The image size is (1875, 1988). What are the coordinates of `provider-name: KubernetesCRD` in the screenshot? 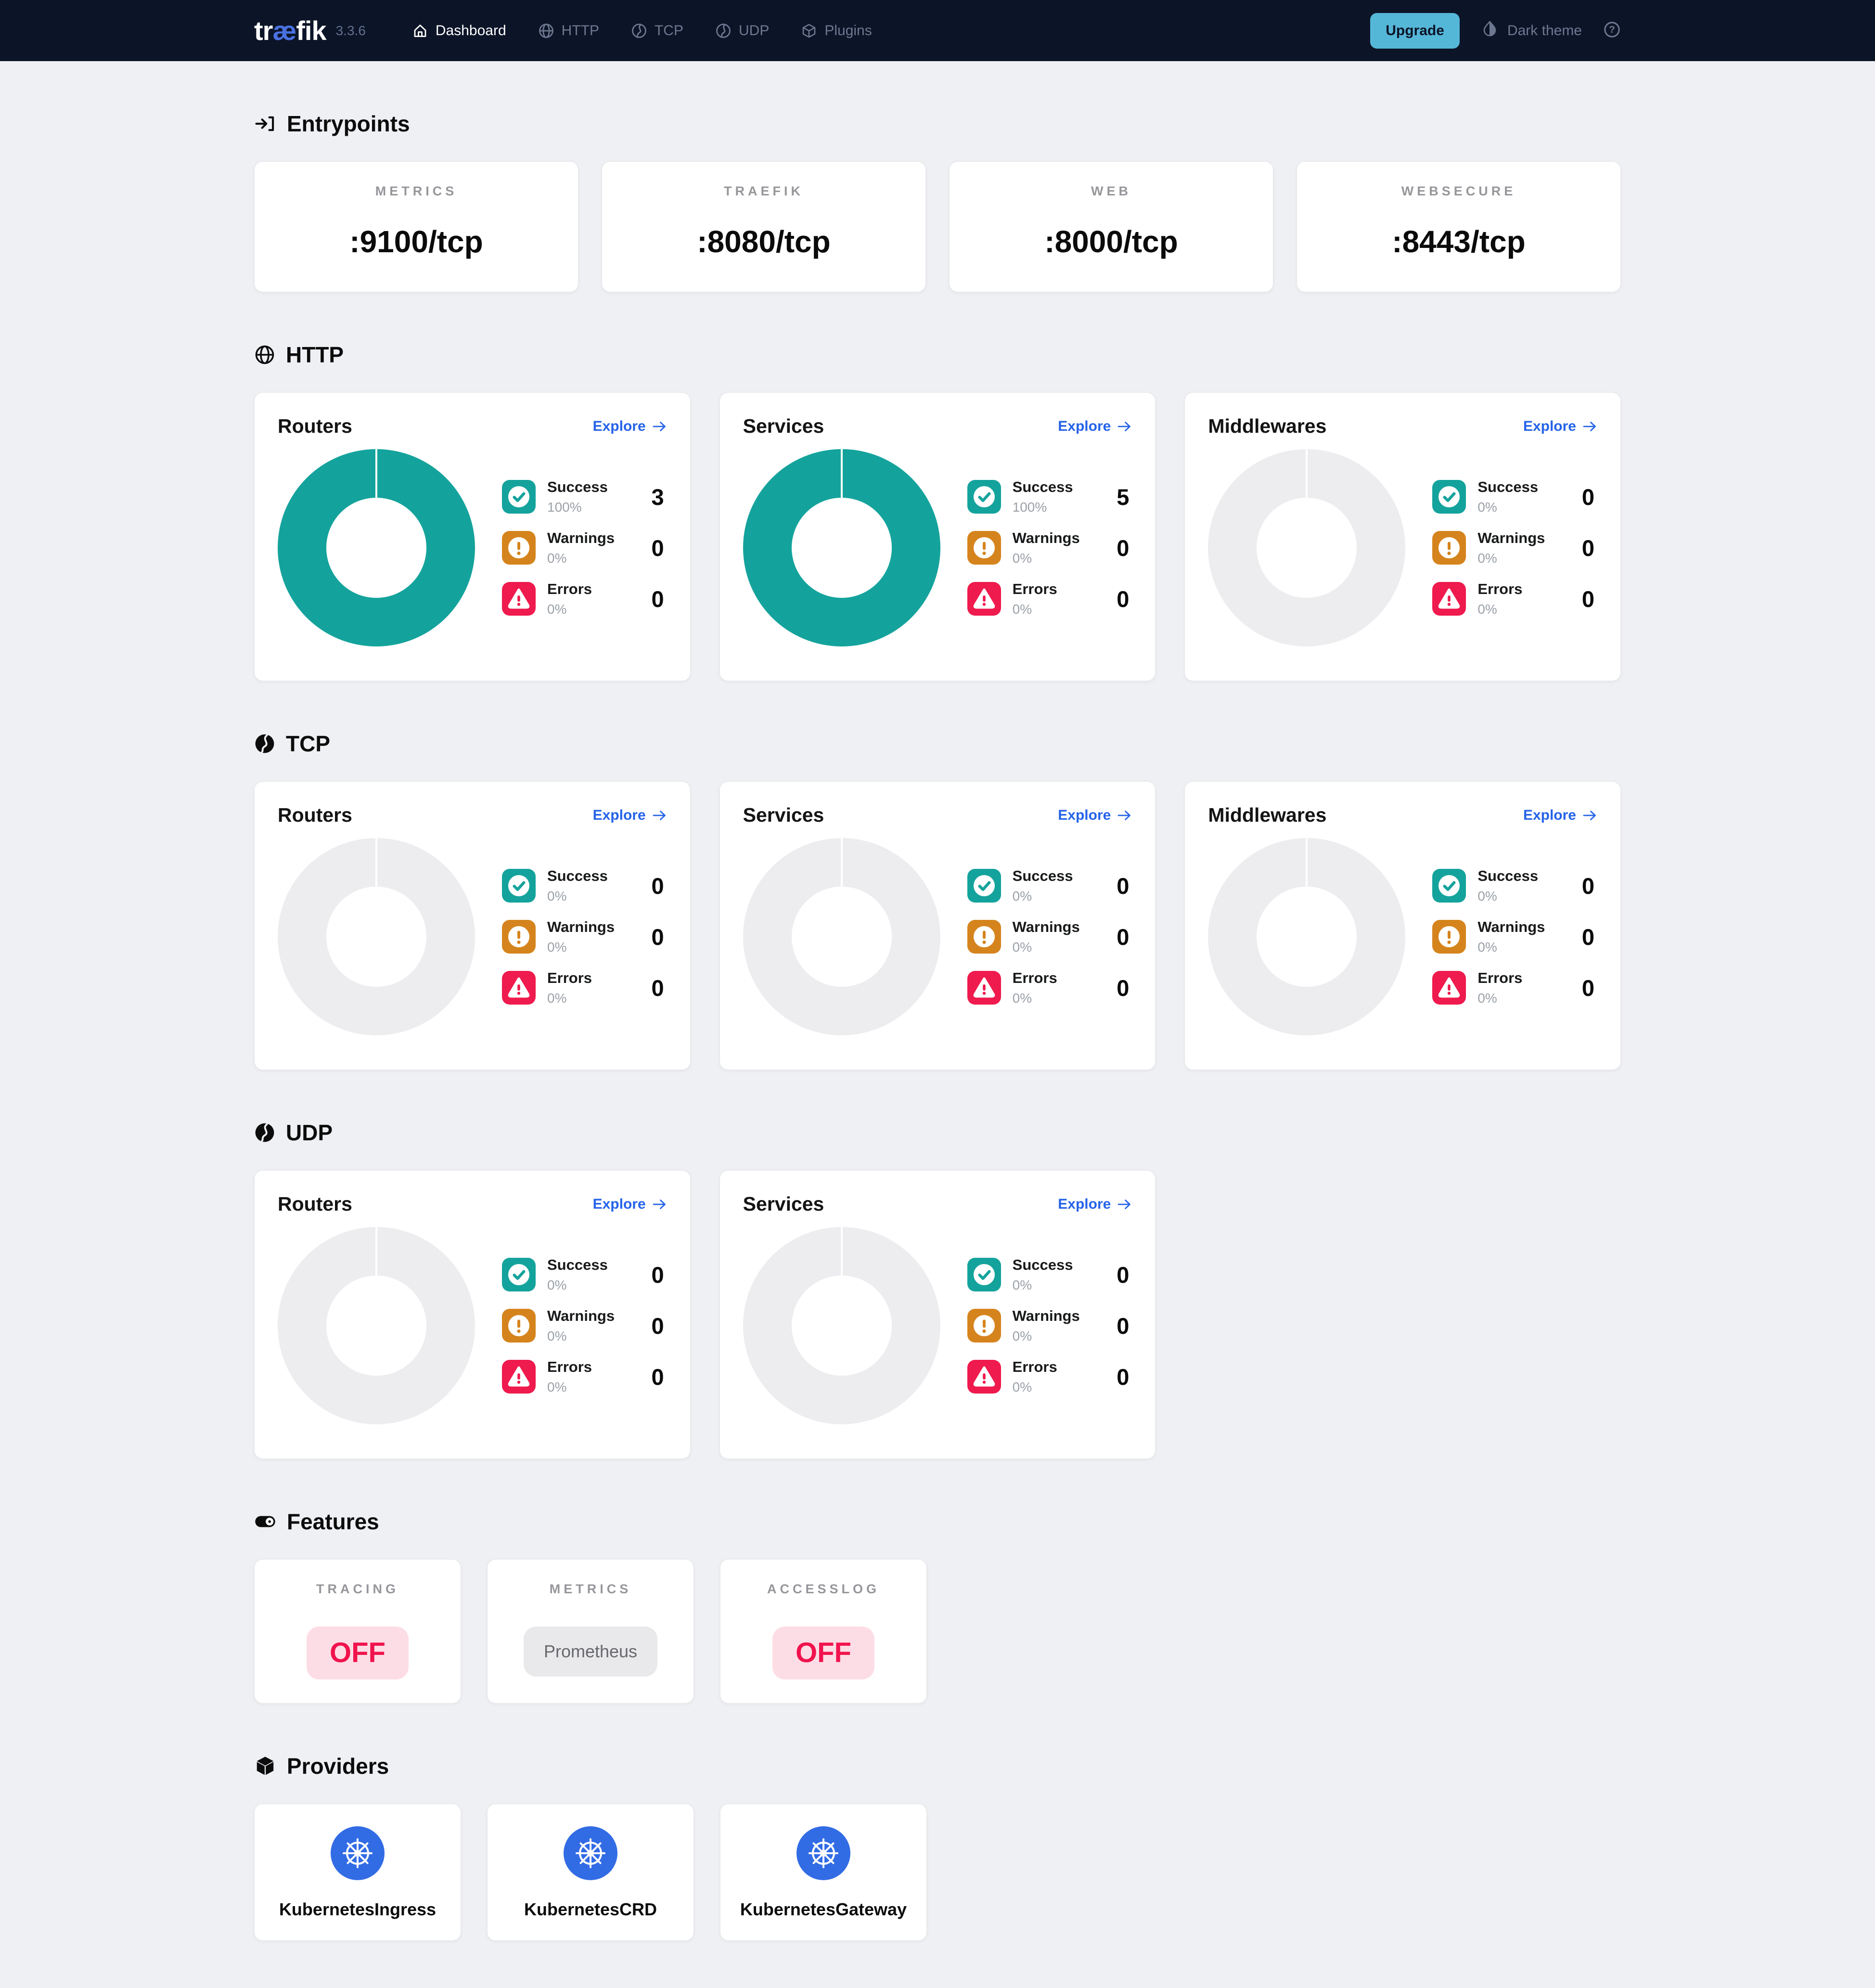 It's located at (590, 1909).